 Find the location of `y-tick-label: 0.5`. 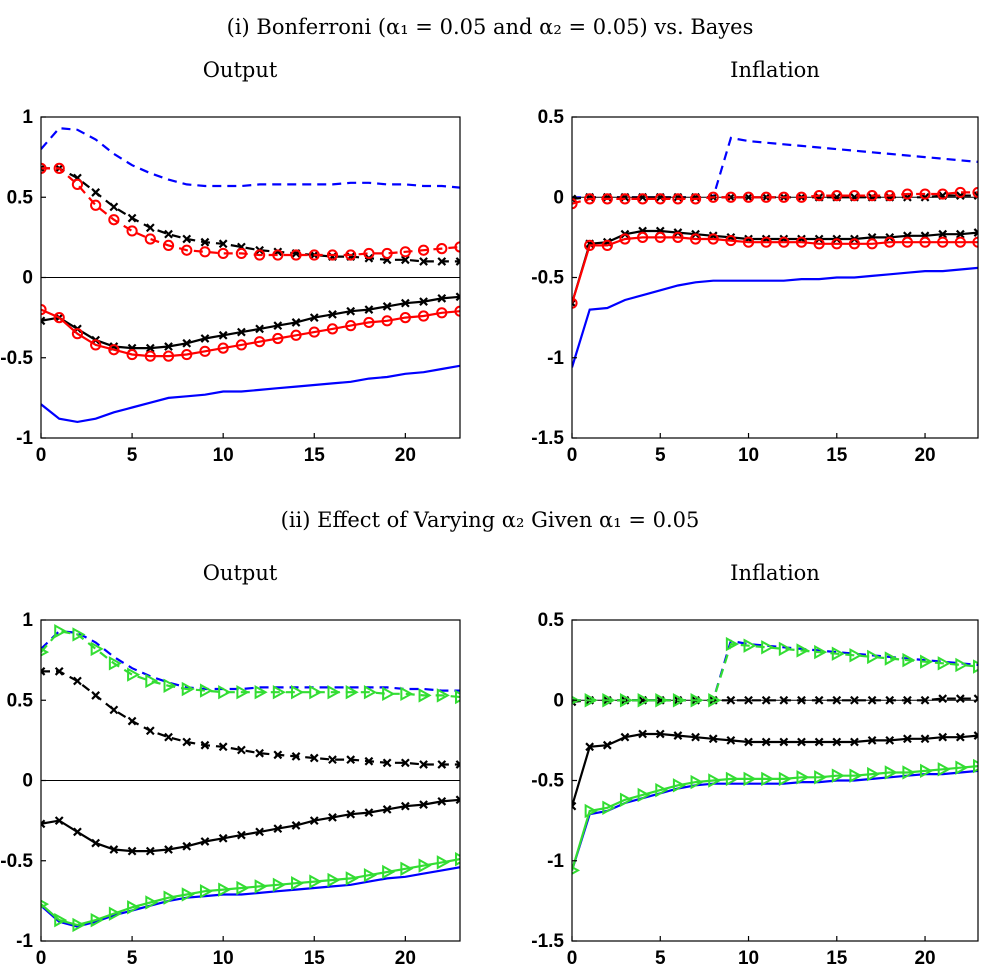

y-tick-label: 0.5 is located at coordinates (20, 197).